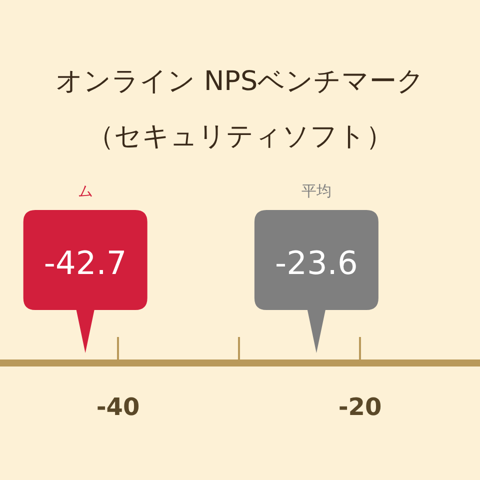 Image resolution: width=480 pixels, height=480 pixels. What do you see at coordinates (316, 191) in the screenshot?
I see `series-label: 平均` at bounding box center [316, 191].